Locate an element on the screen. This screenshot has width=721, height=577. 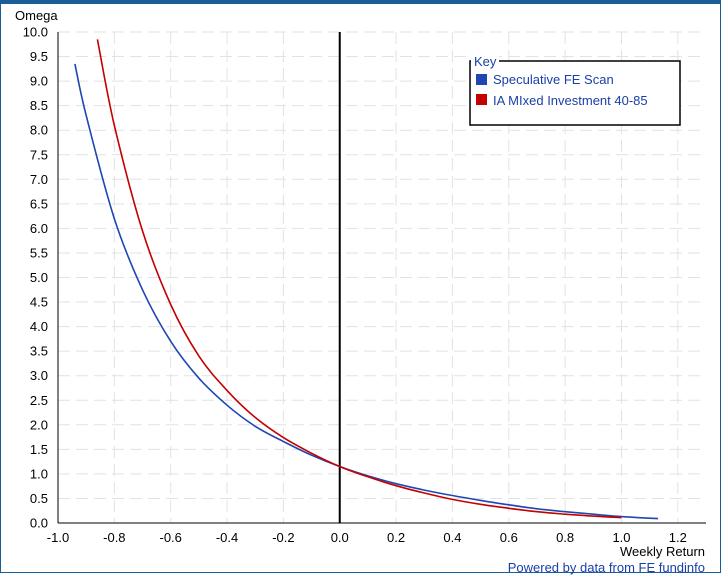
legend-box is located at coordinates (575, 93).